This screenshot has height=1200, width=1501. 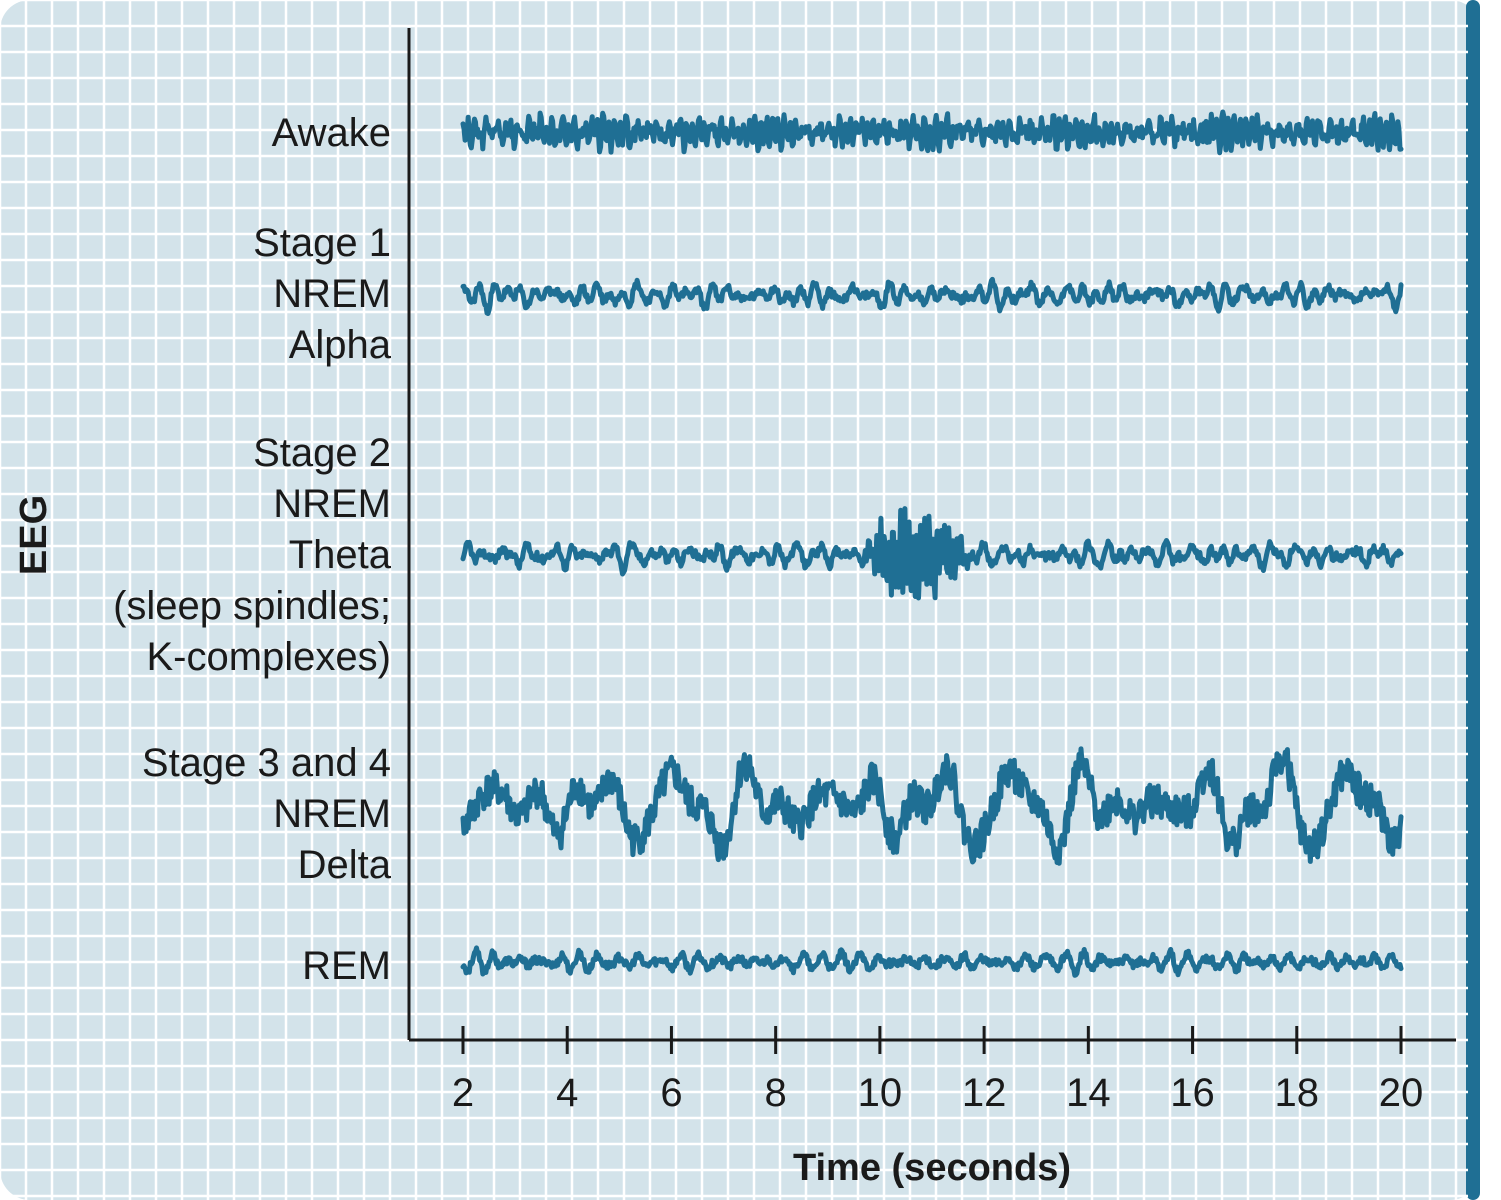 I want to click on row-label-line: (sleep spindles;, so click(x=252, y=606).